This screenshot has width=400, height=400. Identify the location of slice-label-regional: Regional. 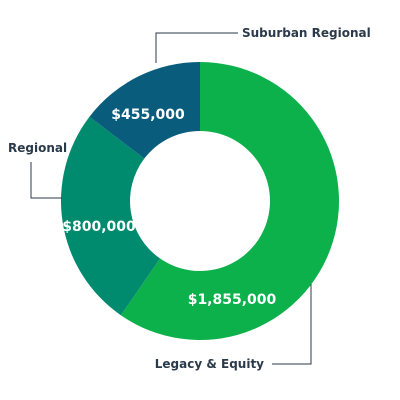
(37, 148).